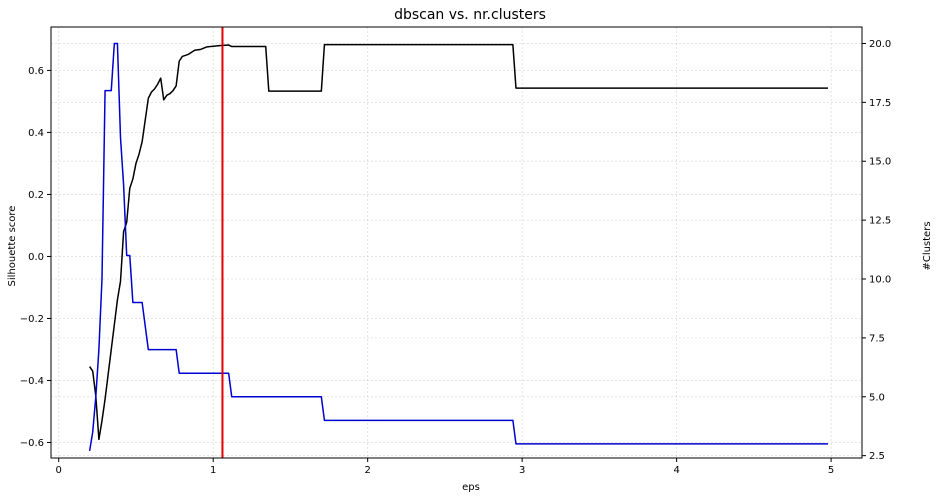 This screenshot has width=940, height=497. What do you see at coordinates (36, 195) in the screenshot?
I see `y-tick-label: 0.2` at bounding box center [36, 195].